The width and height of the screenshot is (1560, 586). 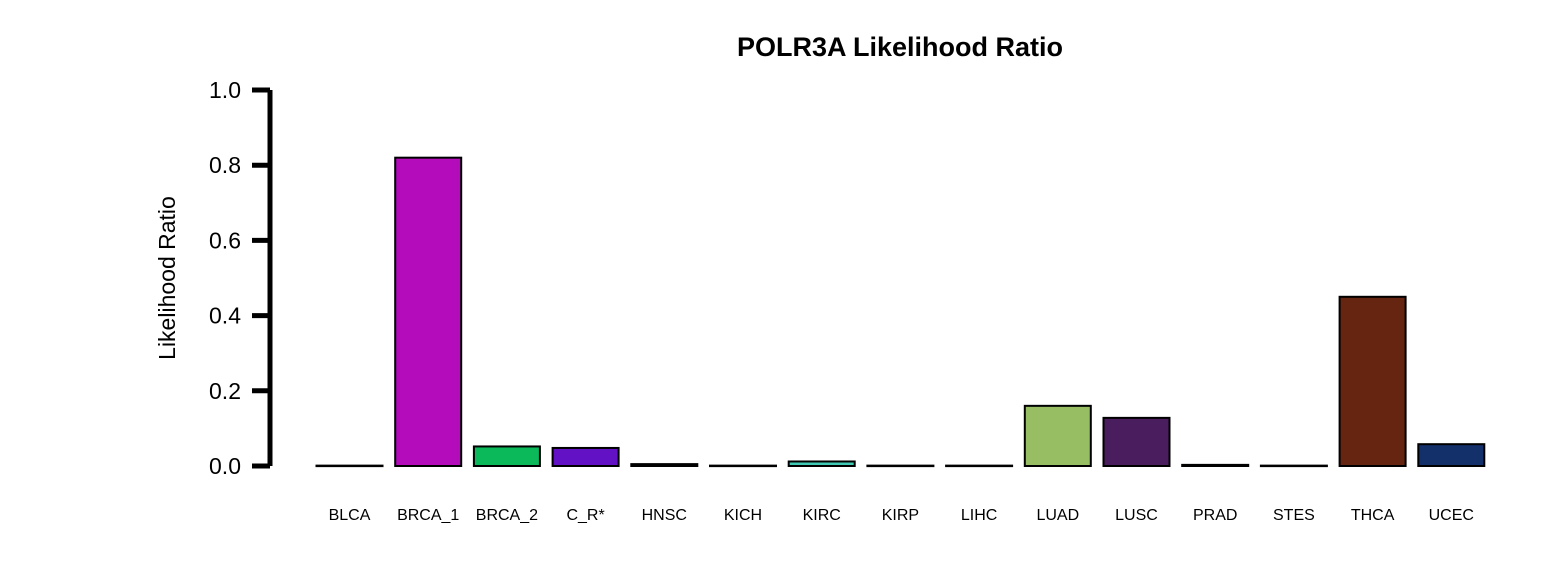 I want to click on bar-kirc, so click(x=821, y=464).